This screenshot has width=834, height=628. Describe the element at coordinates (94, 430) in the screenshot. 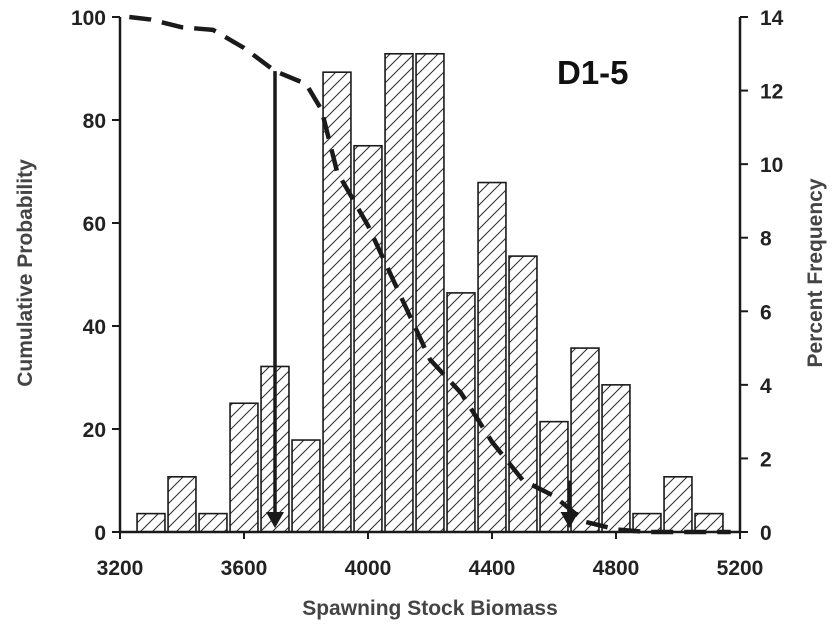

I see `y-left-tick-label: 20` at that location.